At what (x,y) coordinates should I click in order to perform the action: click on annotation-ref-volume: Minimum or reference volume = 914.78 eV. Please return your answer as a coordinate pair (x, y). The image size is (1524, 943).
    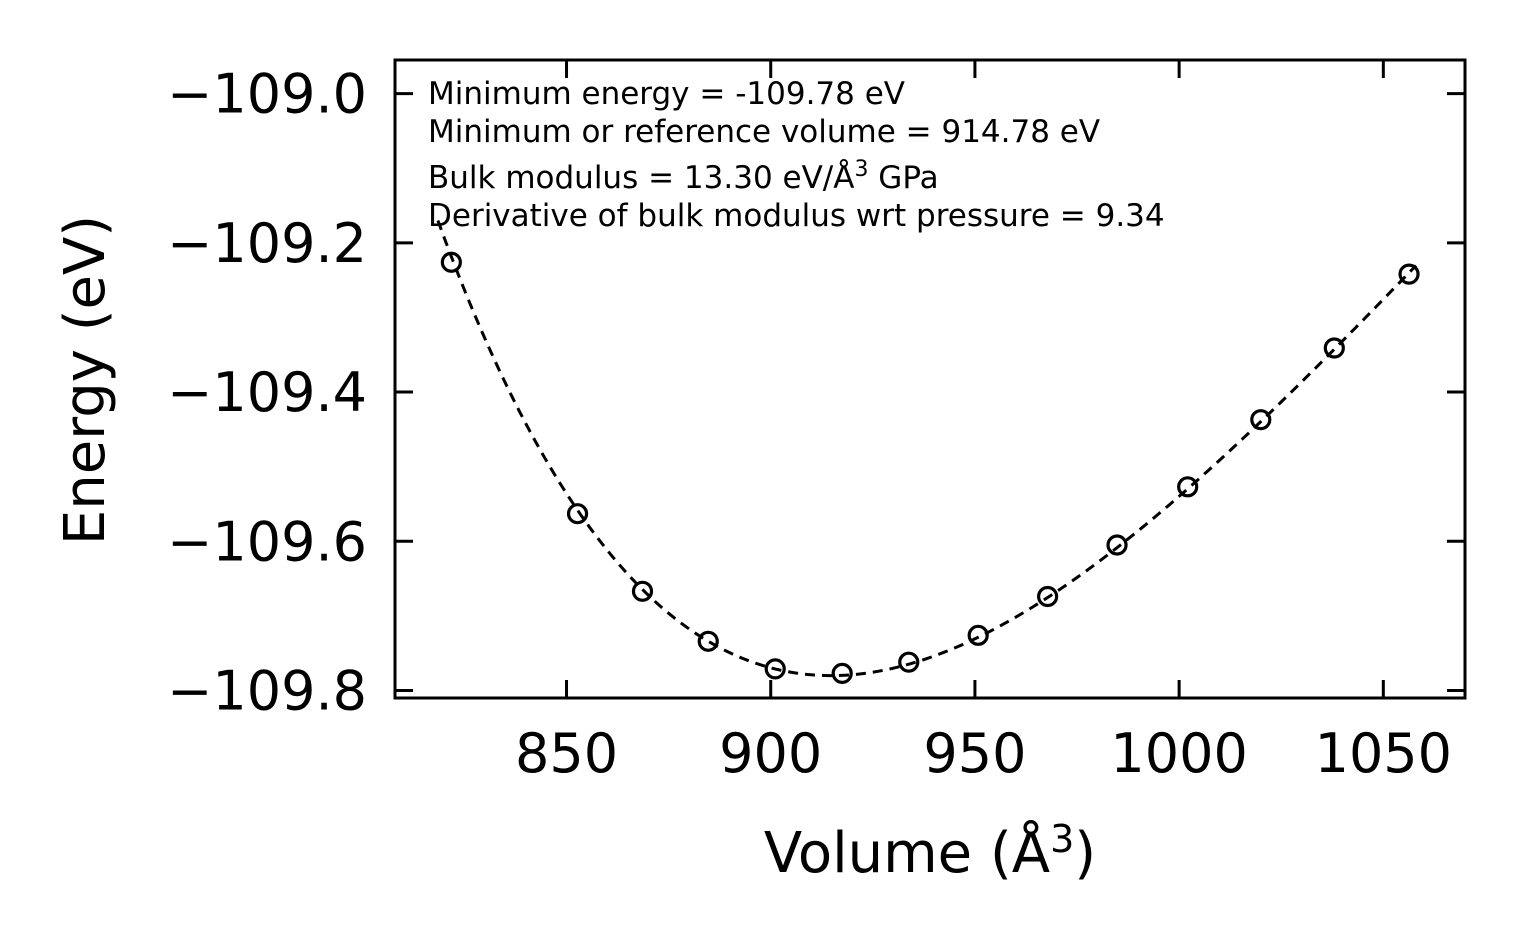
    Looking at the image, I should click on (764, 132).